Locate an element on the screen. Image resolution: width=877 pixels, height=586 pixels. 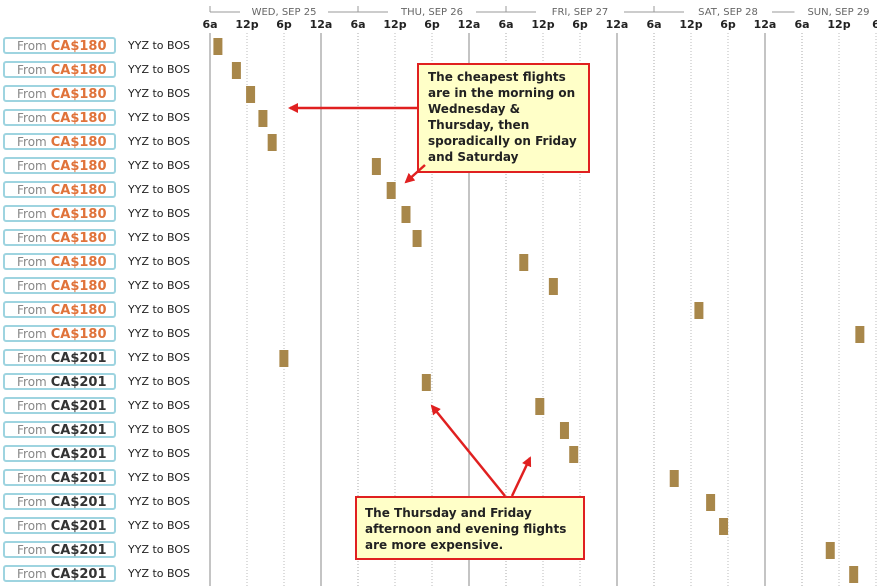
day-label: SAT, SEP 28 is located at coordinates (728, 12).